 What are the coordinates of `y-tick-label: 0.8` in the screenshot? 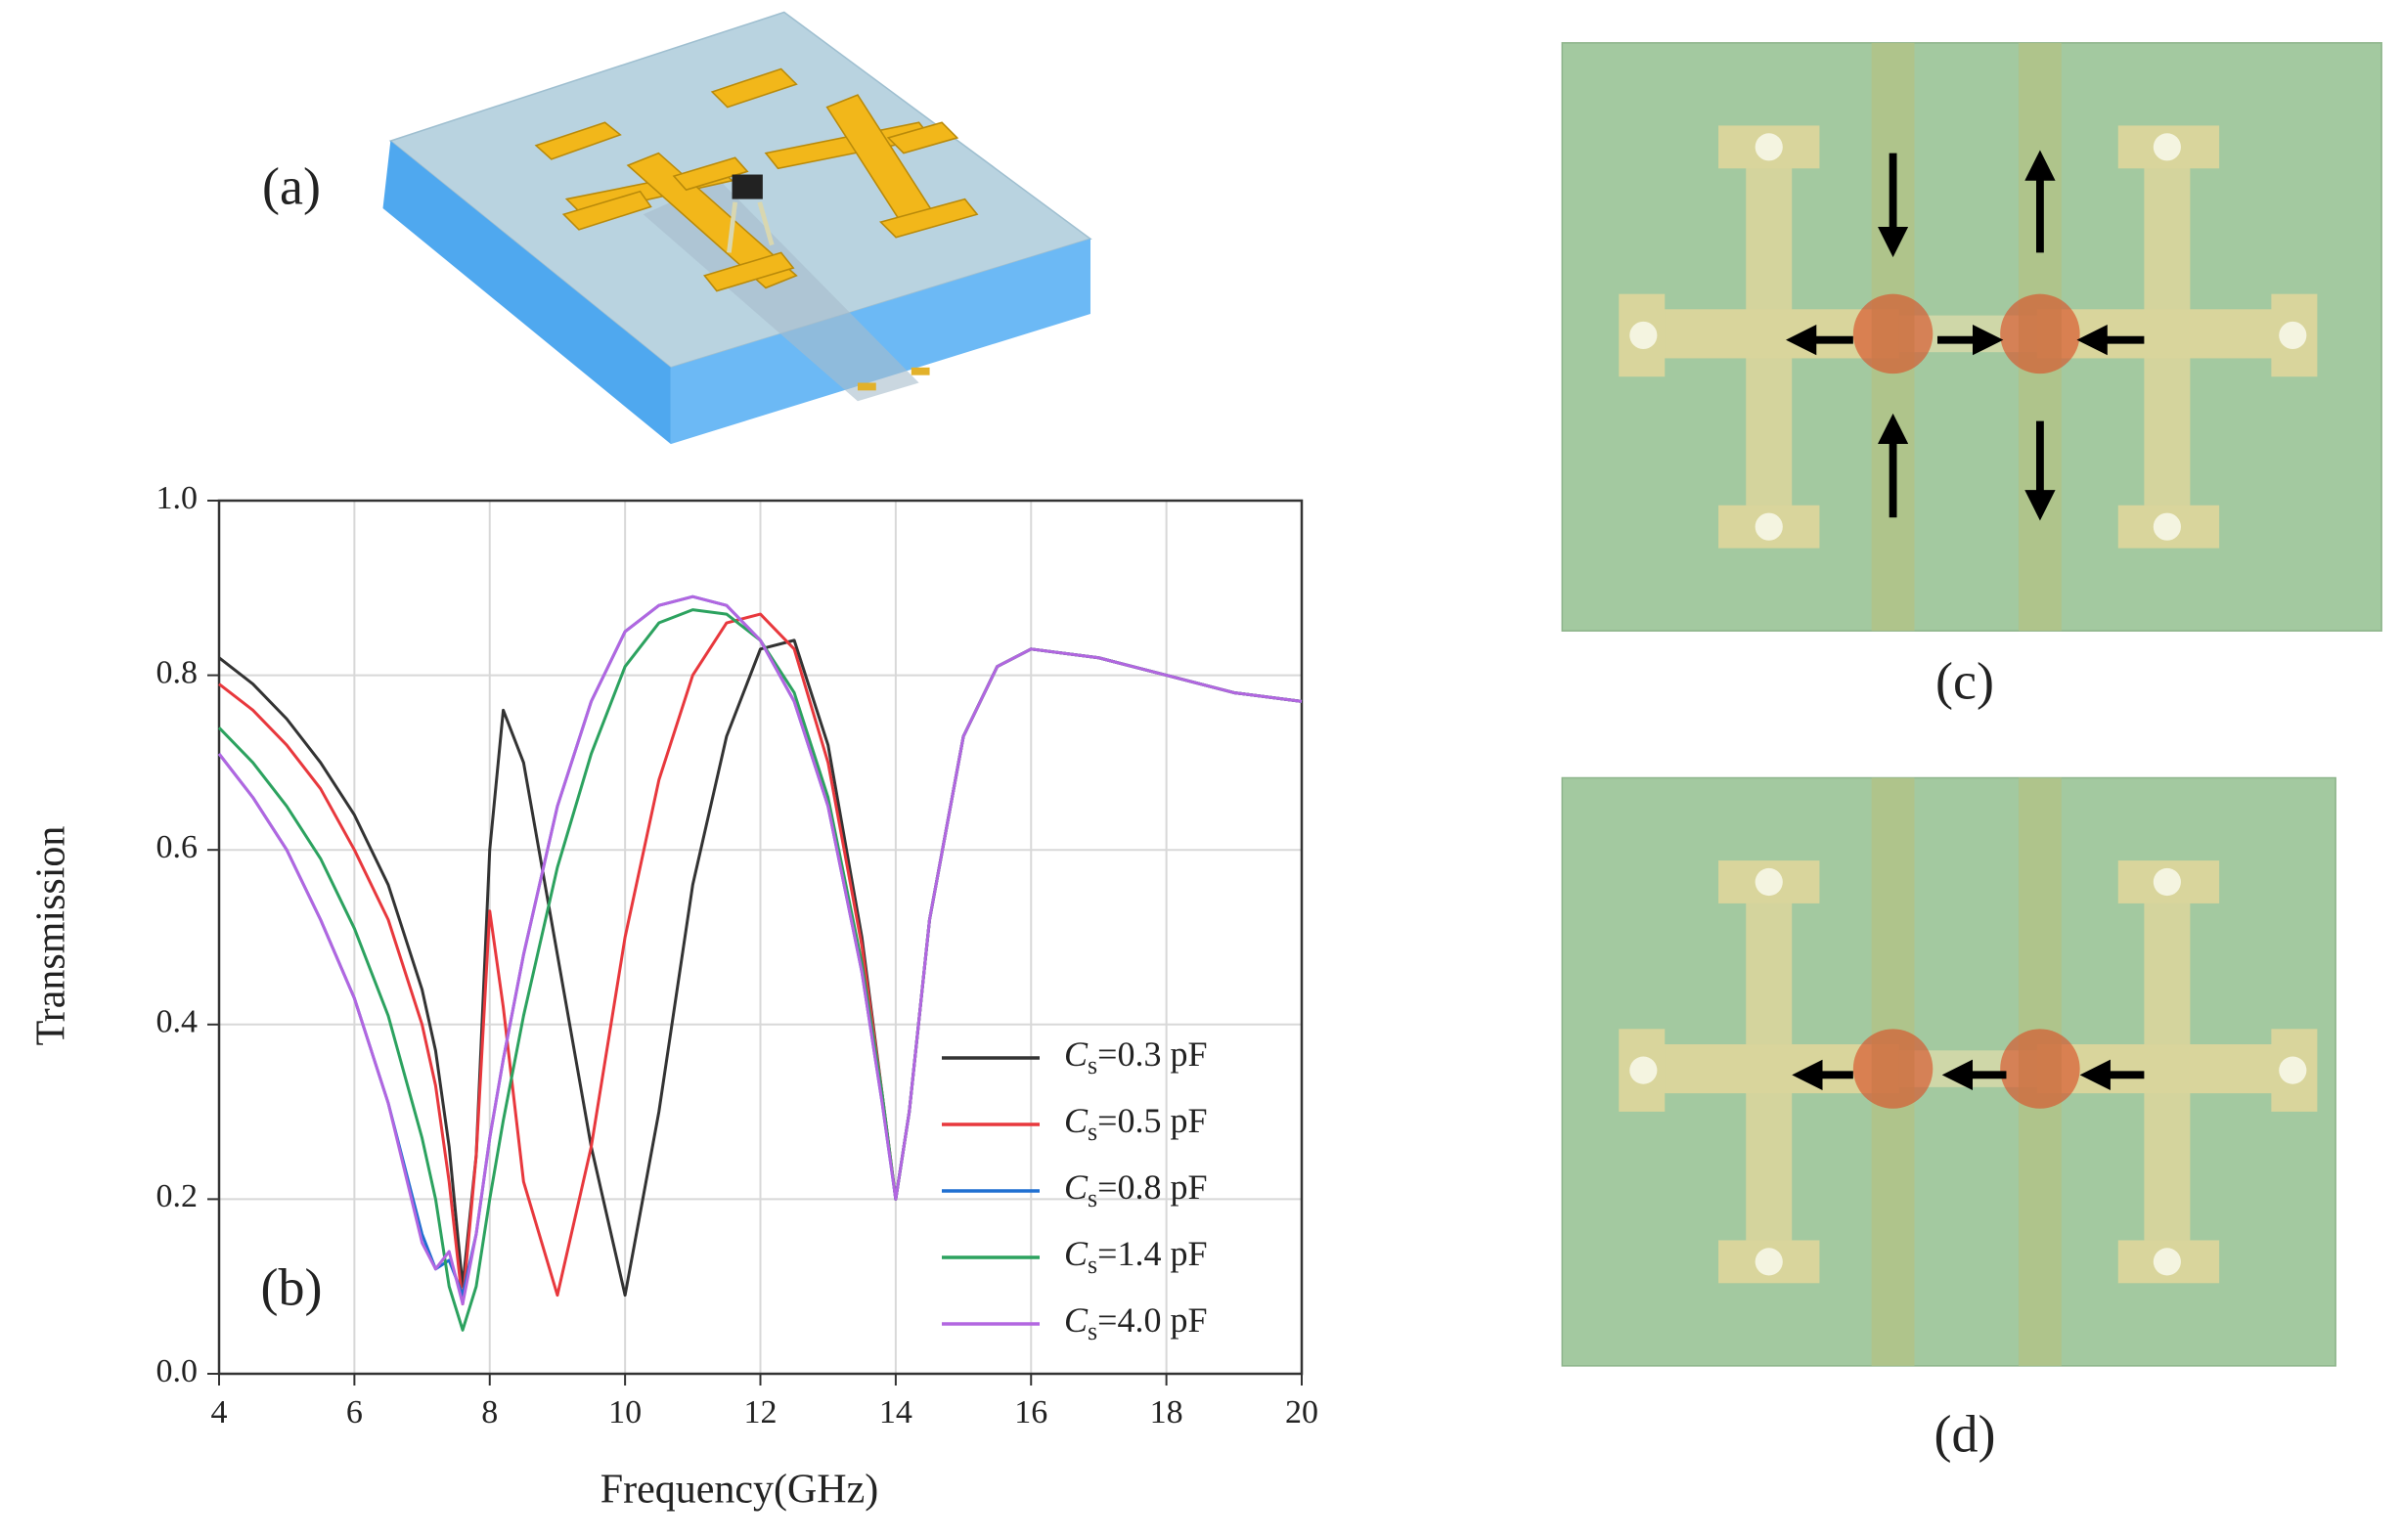 It's located at (177, 672).